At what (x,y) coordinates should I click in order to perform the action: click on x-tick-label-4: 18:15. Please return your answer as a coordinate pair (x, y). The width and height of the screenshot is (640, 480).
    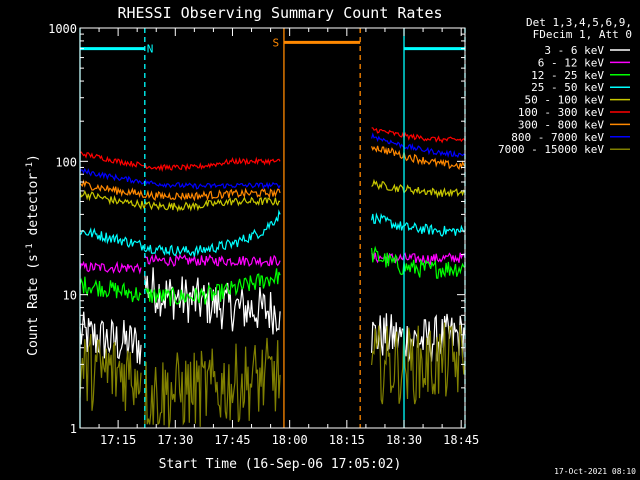
    Looking at the image, I should click on (347, 440).